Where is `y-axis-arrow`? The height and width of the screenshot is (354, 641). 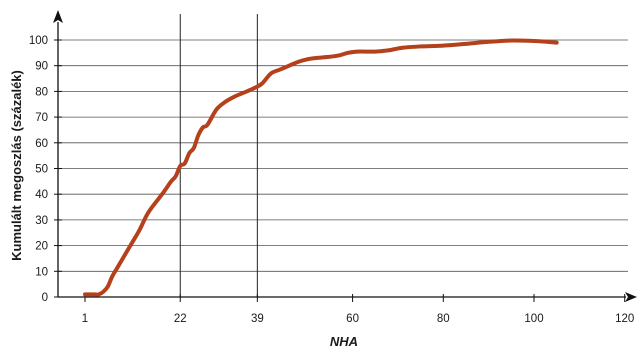 y-axis-arrow is located at coordinates (58, 16).